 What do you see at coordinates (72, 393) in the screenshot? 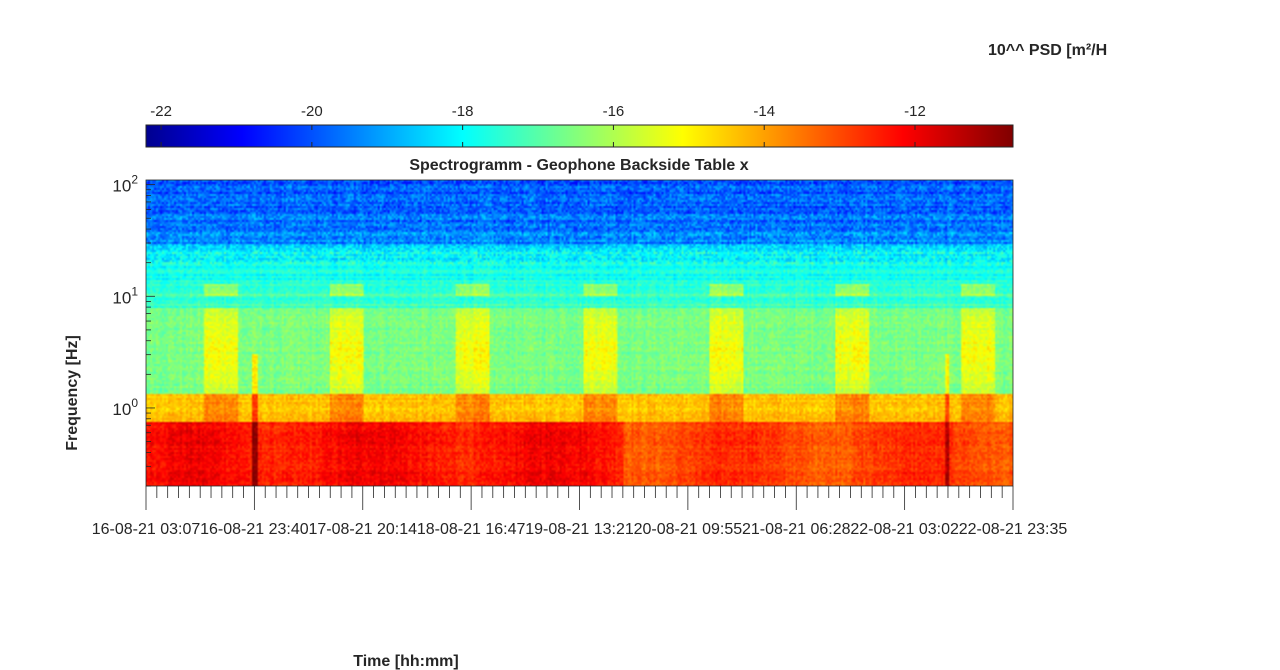
I see `y-axis-label: Frequency [Hz]` at bounding box center [72, 393].